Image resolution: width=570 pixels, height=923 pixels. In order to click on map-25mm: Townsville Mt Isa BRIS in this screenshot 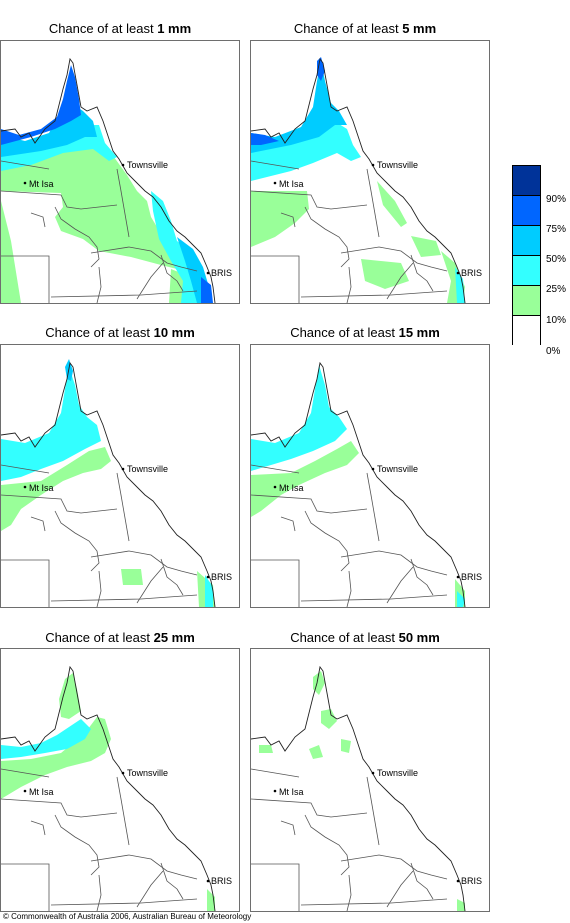, I will do `click(120, 780)`.